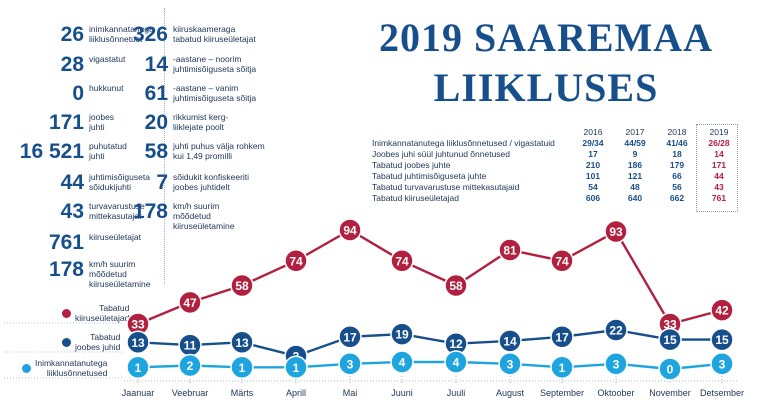 Image resolution: width=768 pixels, height=410 pixels. Describe the element at coordinates (190, 303) in the screenshot. I see `data-label: 47` at that location.